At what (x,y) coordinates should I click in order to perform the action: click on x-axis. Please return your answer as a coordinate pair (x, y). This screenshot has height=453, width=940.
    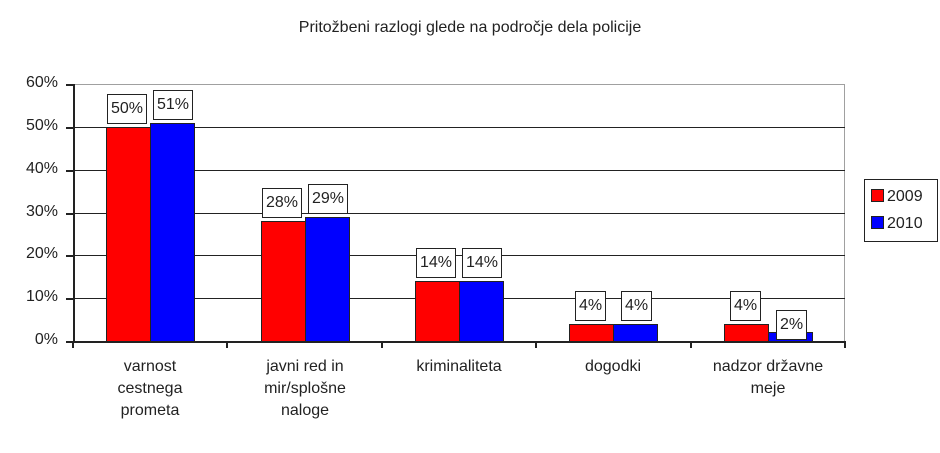
    Looking at the image, I should click on (459, 342).